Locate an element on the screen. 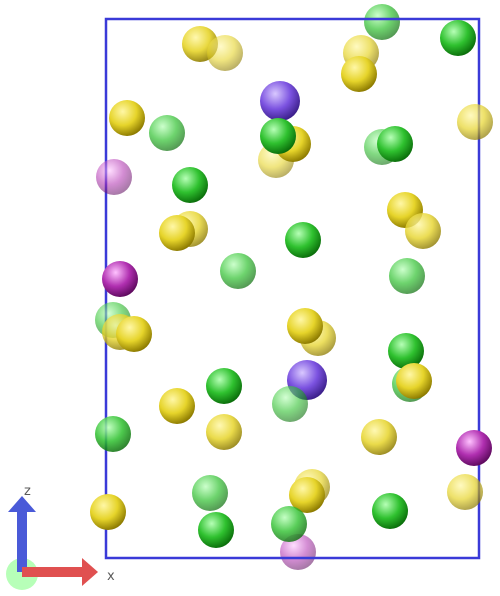 The height and width of the screenshot is (596, 500). x-axis-label: x is located at coordinates (111, 576).